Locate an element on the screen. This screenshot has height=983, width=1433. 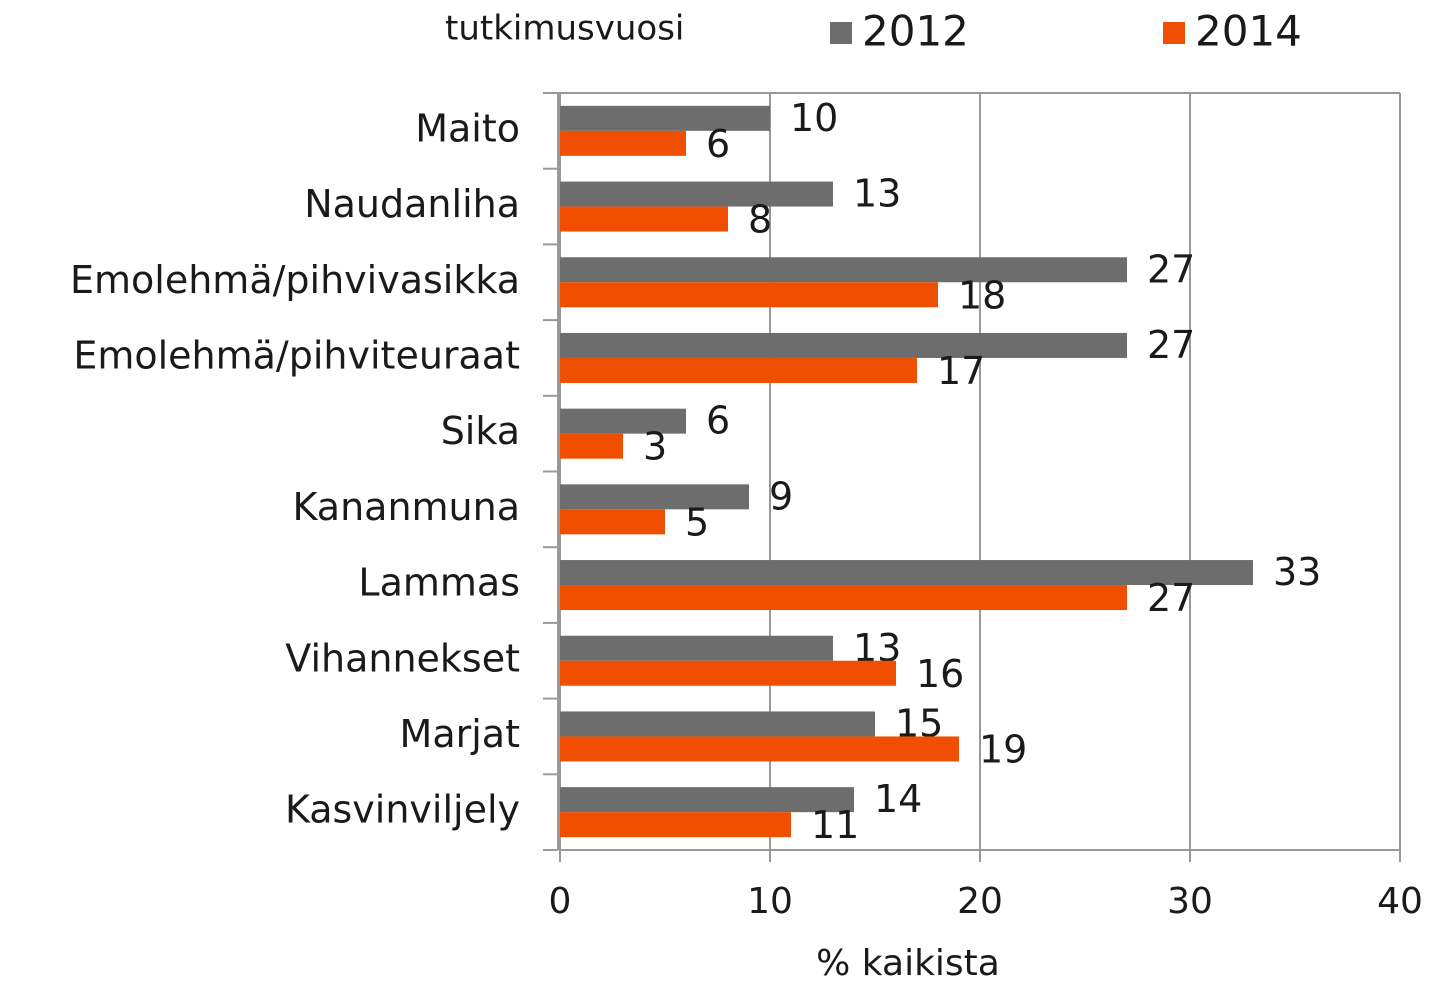
x-tick-label: 0 is located at coordinates (560, 901).